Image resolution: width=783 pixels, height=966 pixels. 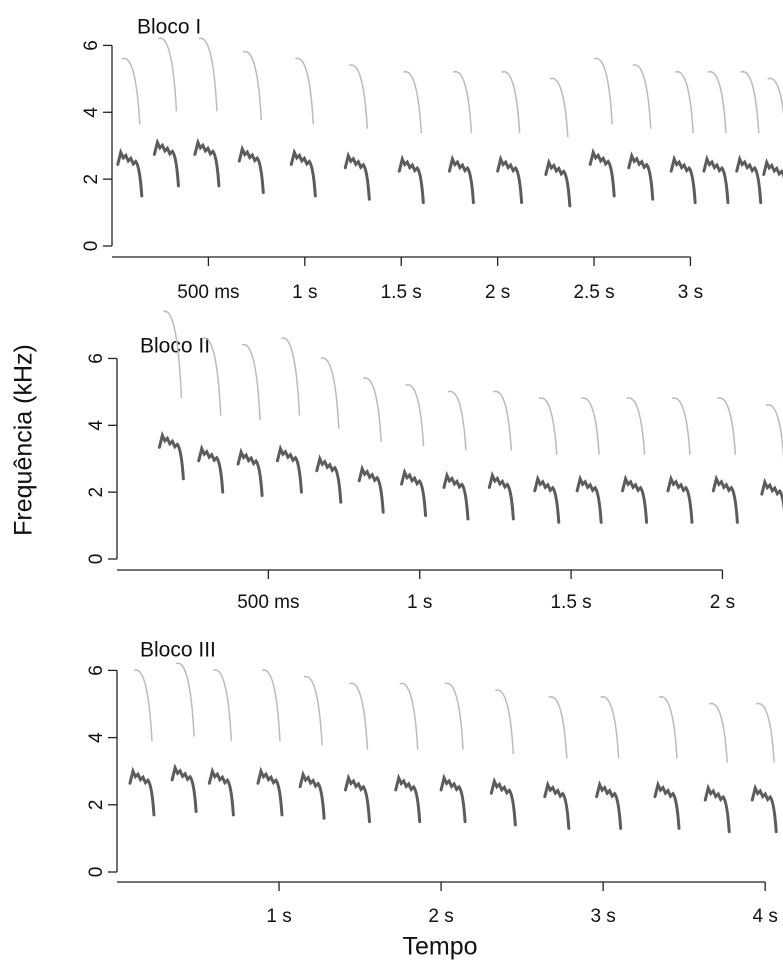 I want to click on x-tick-label: 500 ms, so click(x=208, y=292).